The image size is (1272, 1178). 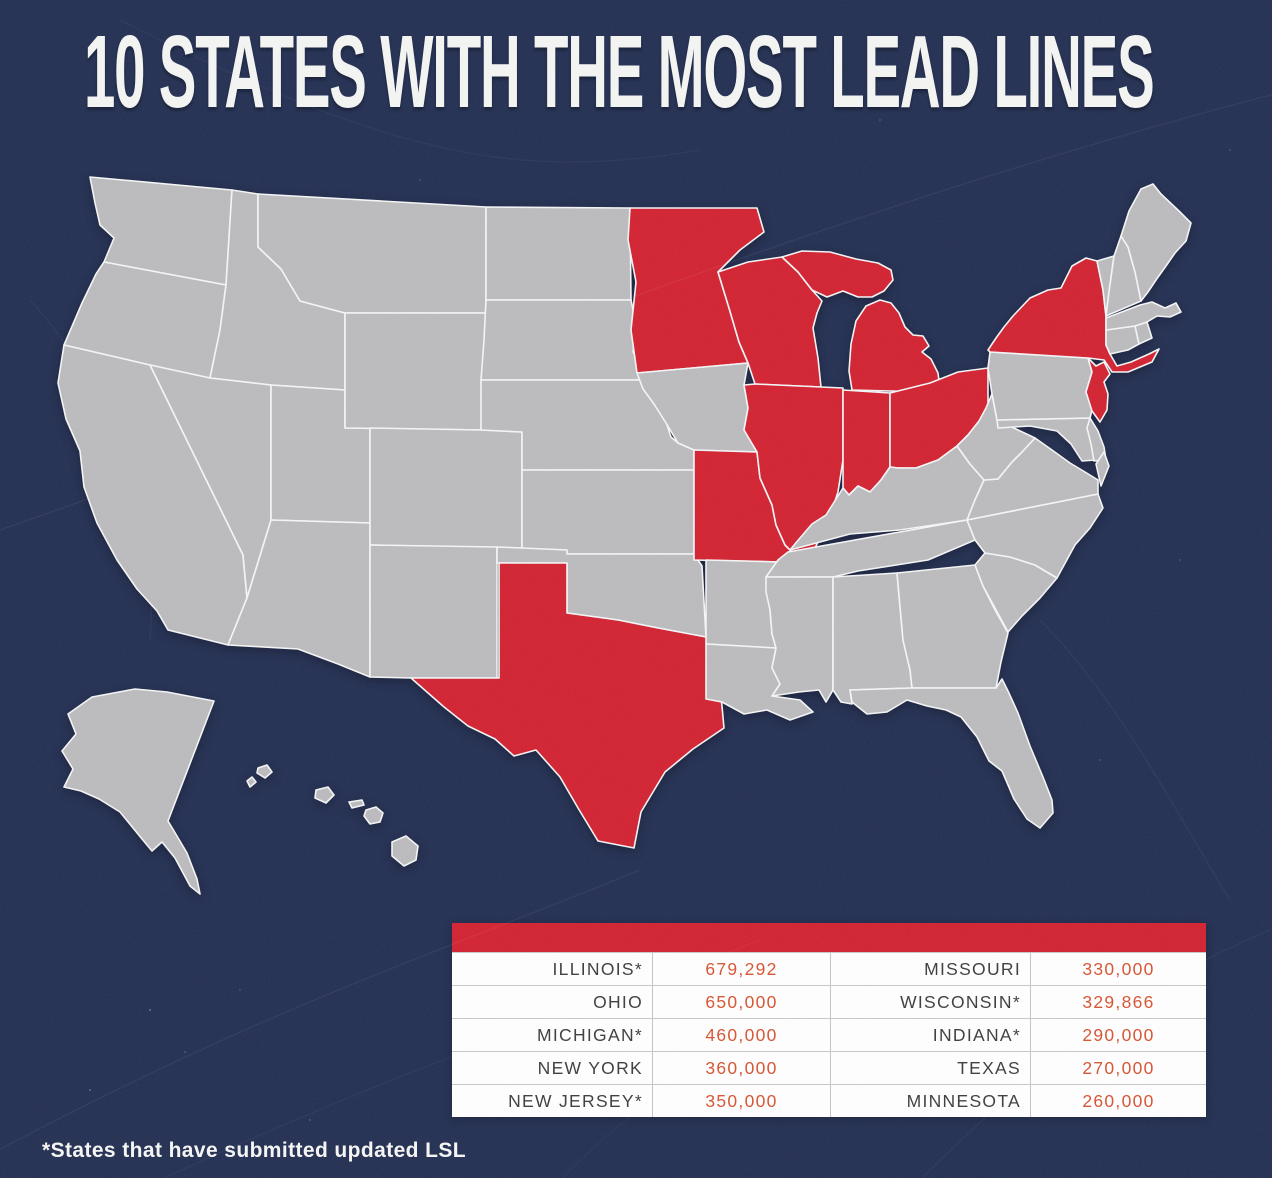 What do you see at coordinates (1118, 1101) in the screenshot?
I see `lead-lines-value-cell: 260,000` at bounding box center [1118, 1101].